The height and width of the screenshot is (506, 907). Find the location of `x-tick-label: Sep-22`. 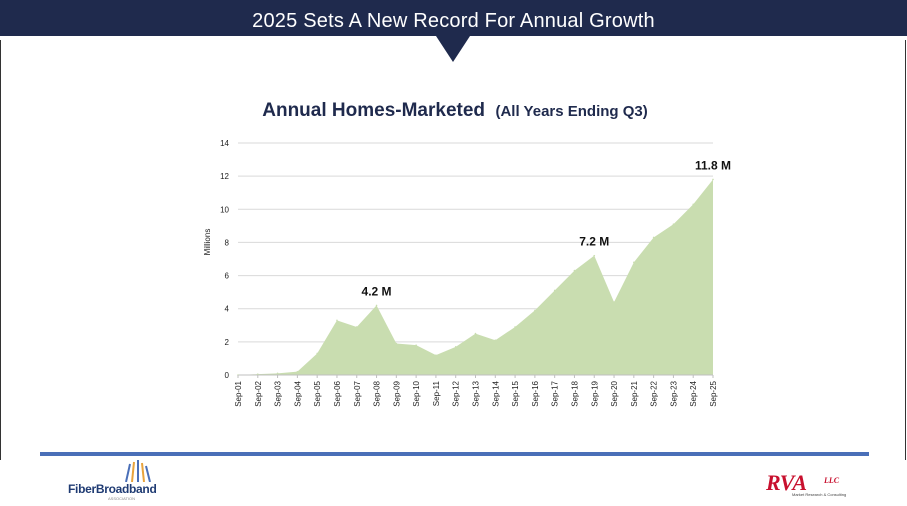

x-tick-label: Sep-22 is located at coordinates (654, 393).